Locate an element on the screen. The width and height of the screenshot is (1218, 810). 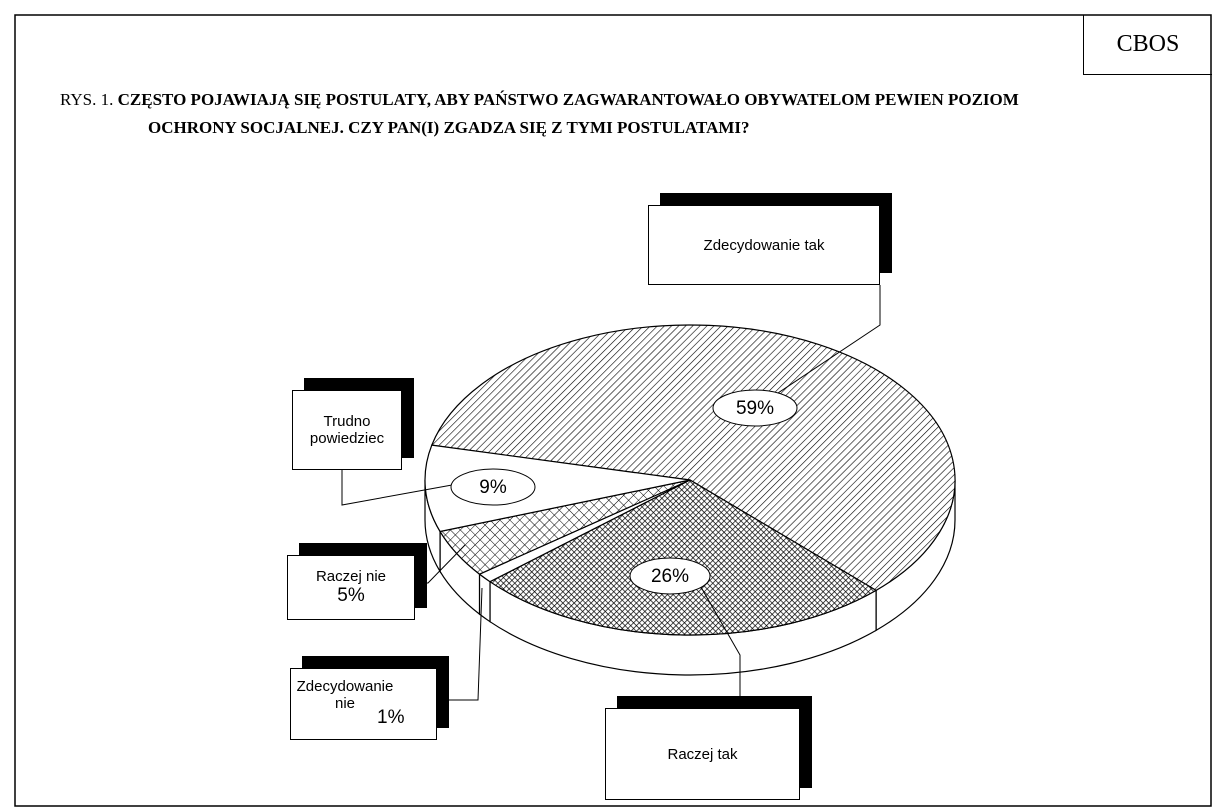
value-label: 1% is located at coordinates (391, 717).